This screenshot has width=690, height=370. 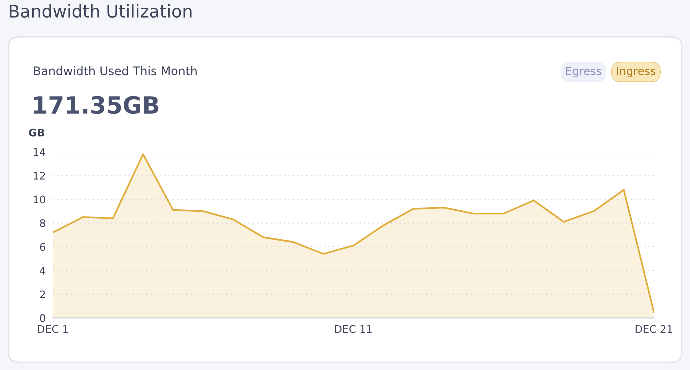 What do you see at coordinates (96, 105) in the screenshot?
I see `text: 171.35GB` at bounding box center [96, 105].